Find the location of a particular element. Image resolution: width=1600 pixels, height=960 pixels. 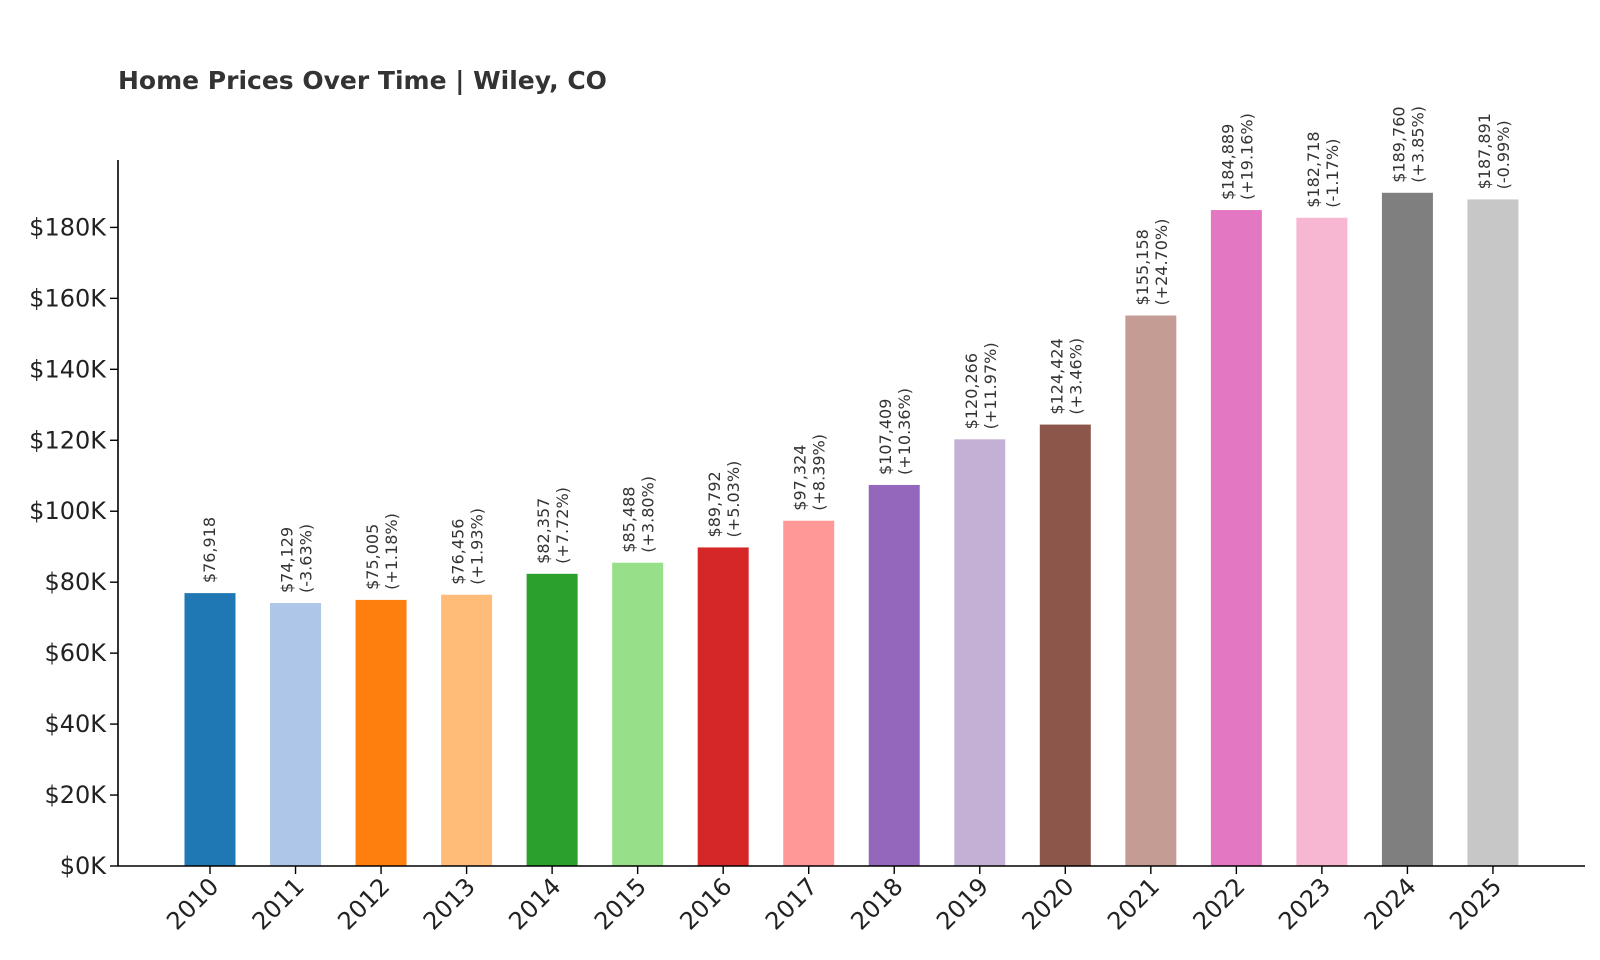

bar-change-label: (-0.99%) is located at coordinates (1503, 154).